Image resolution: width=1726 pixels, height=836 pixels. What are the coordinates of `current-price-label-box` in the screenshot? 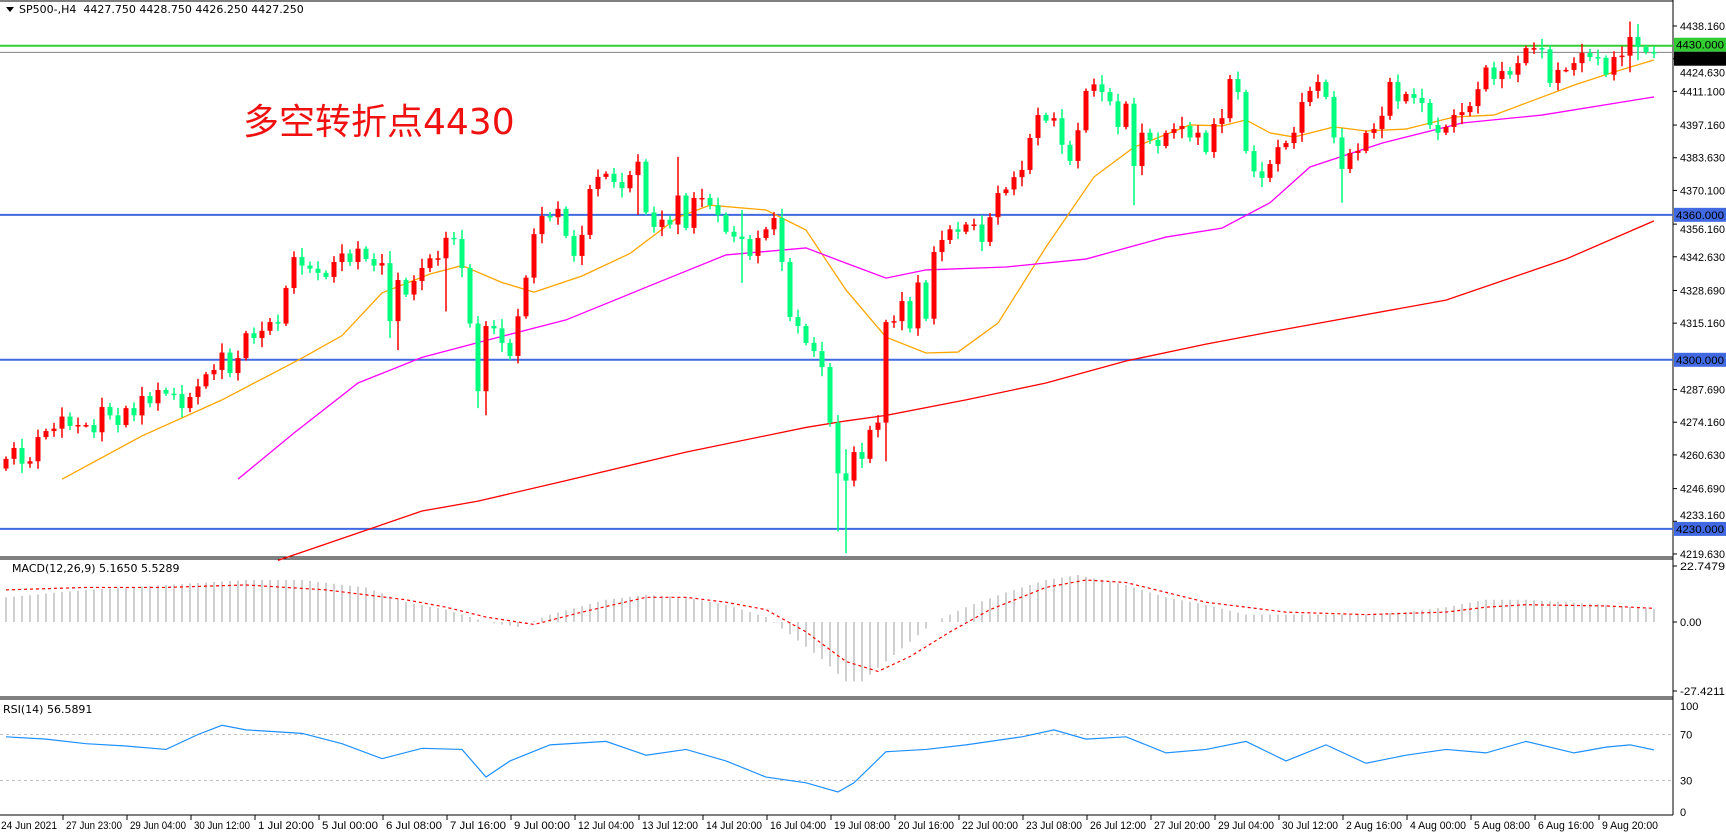 It's located at (1700, 58).